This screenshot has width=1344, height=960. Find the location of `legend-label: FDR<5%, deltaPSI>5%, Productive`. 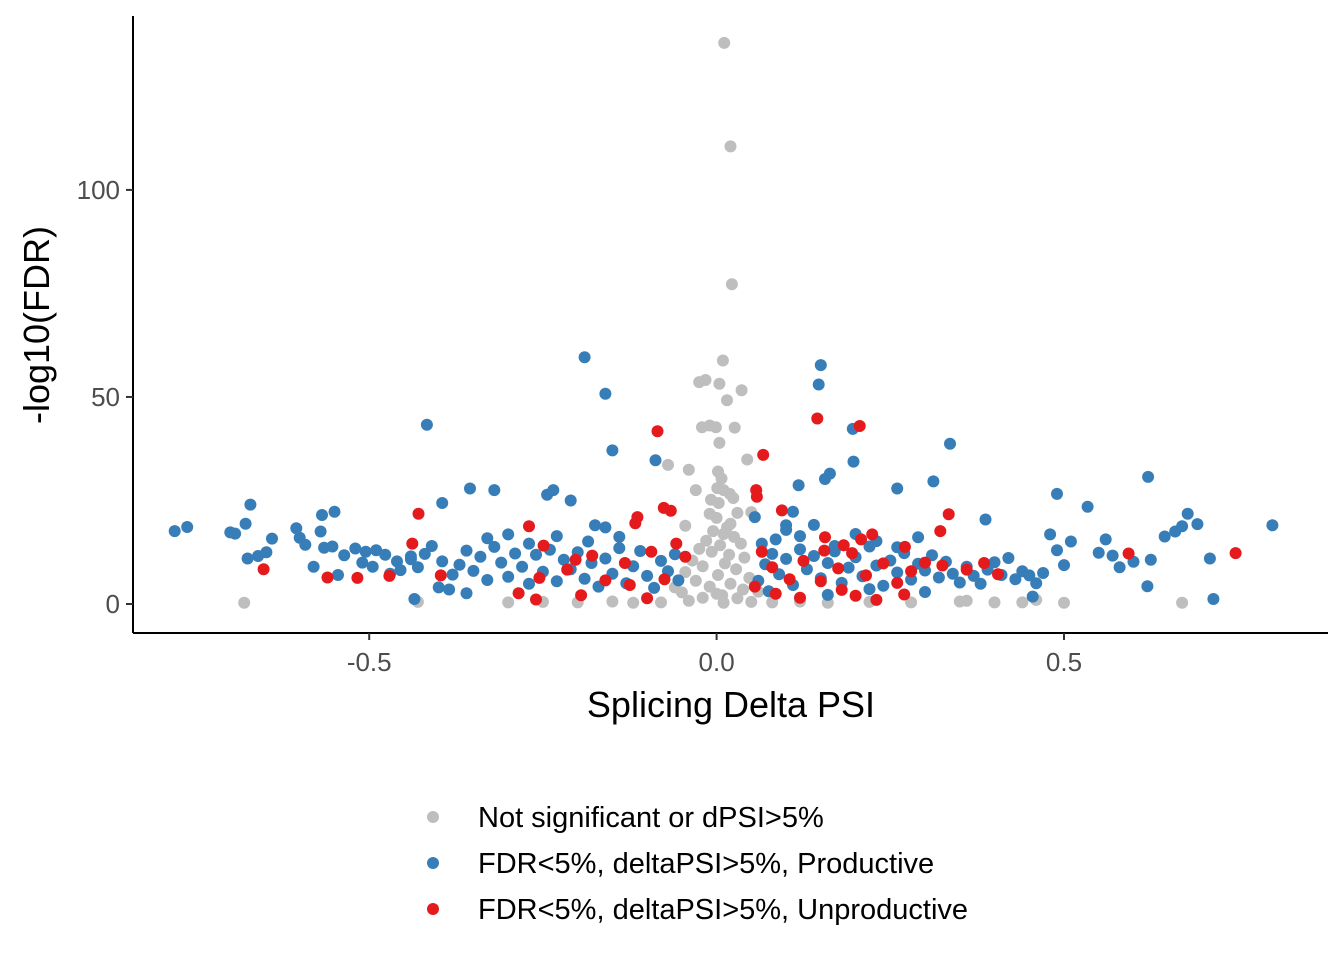

legend-label: FDR<5%, deltaPSI>5%, Productive is located at coordinates (706, 864).